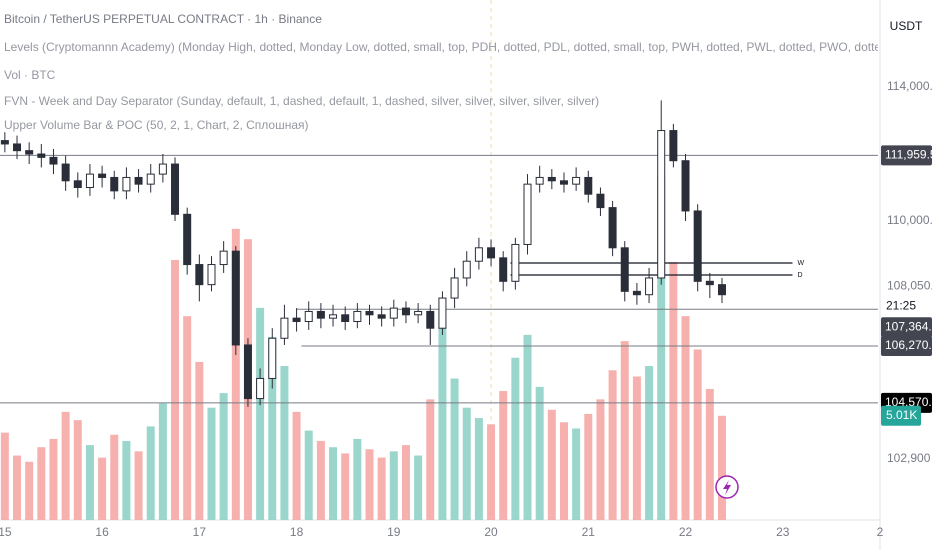 Image resolution: width=932 pixels, height=550 pixels. What do you see at coordinates (880, 532) in the screenshot?
I see `x-tick-label: 2` at bounding box center [880, 532].